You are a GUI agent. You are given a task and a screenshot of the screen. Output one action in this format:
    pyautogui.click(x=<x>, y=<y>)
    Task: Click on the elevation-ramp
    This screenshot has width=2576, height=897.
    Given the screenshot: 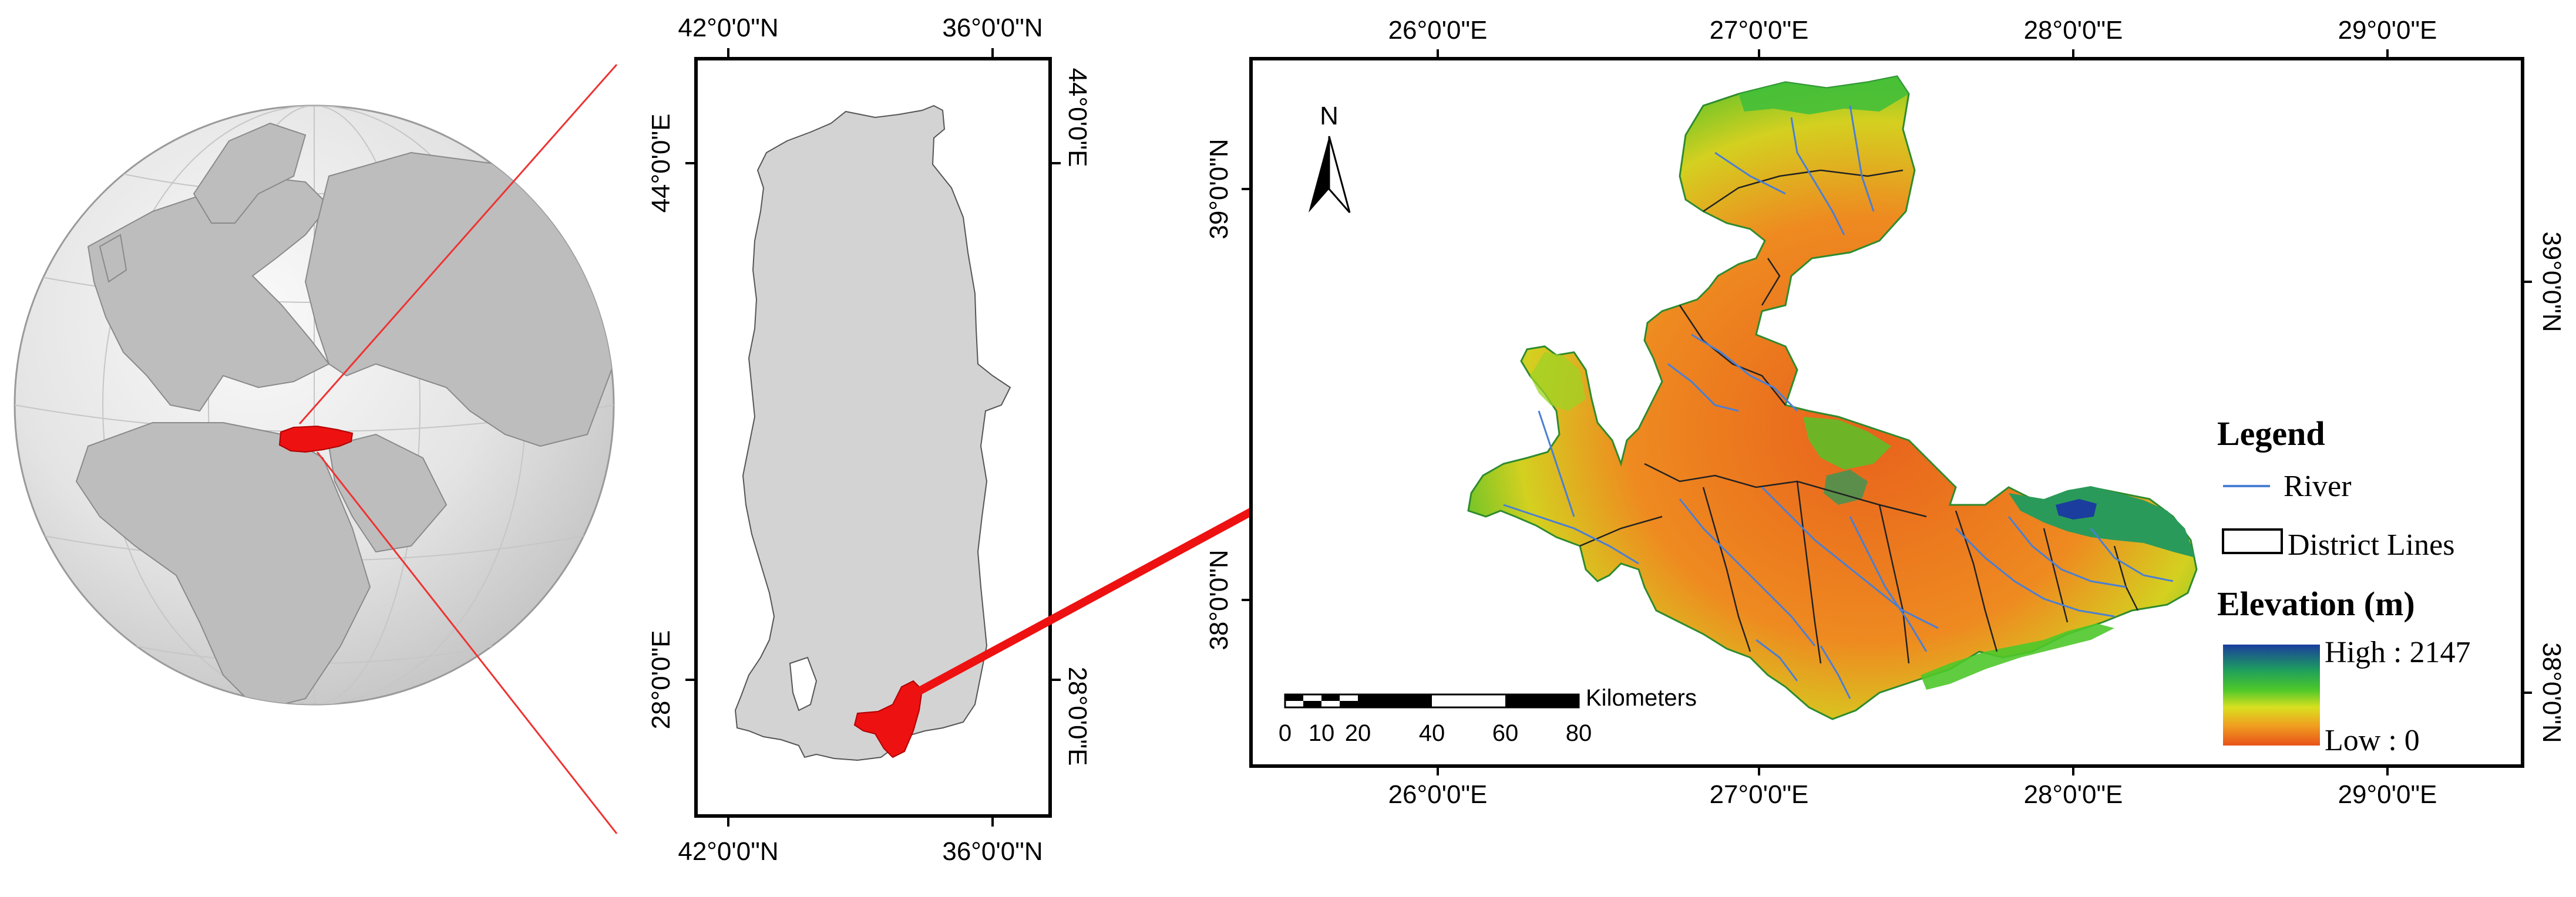 What is the action you would take?
    pyautogui.click(x=2271, y=695)
    